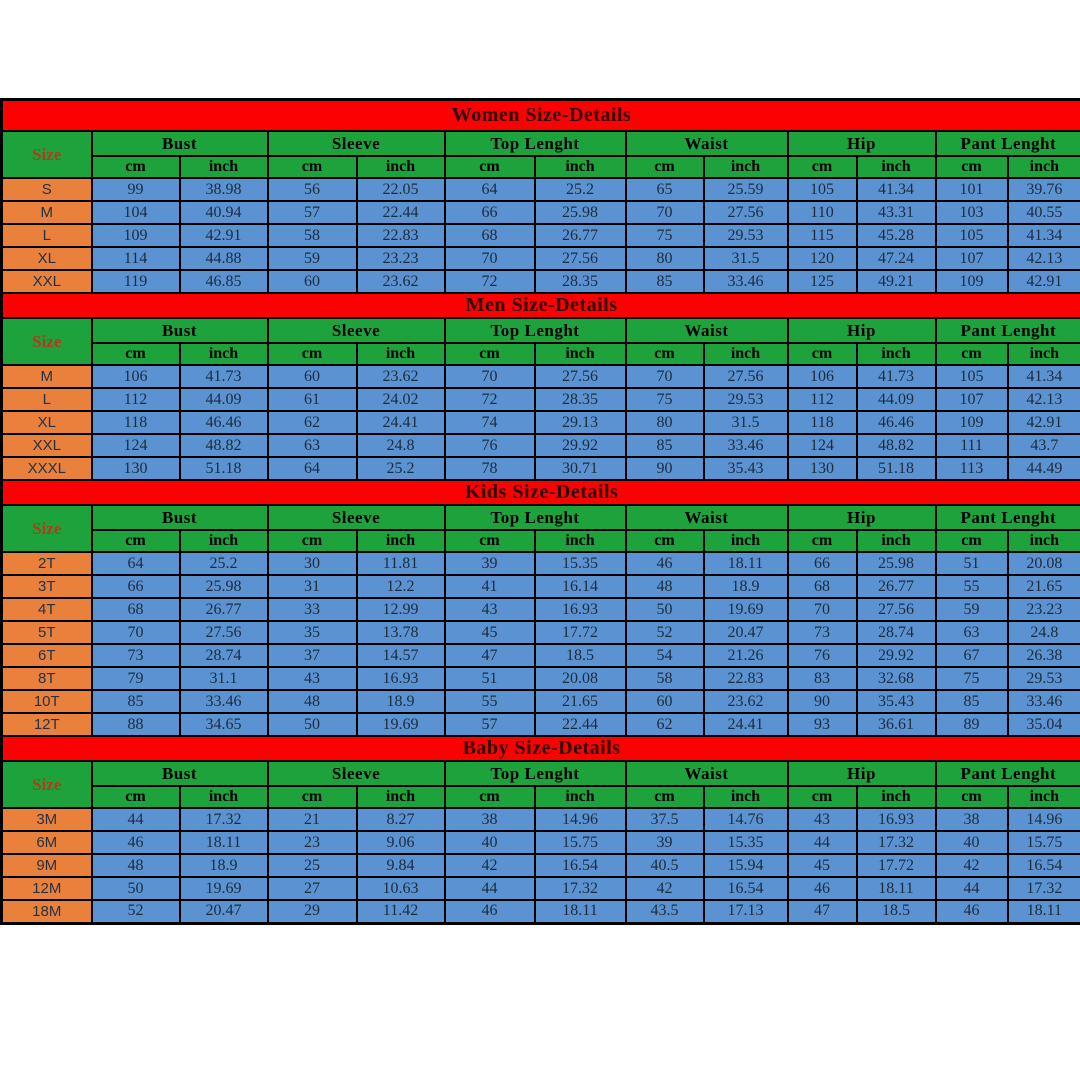 Image resolution: width=1080 pixels, height=1080 pixels. What do you see at coordinates (580, 399) in the screenshot?
I see `measurement-value: 28.35` at bounding box center [580, 399].